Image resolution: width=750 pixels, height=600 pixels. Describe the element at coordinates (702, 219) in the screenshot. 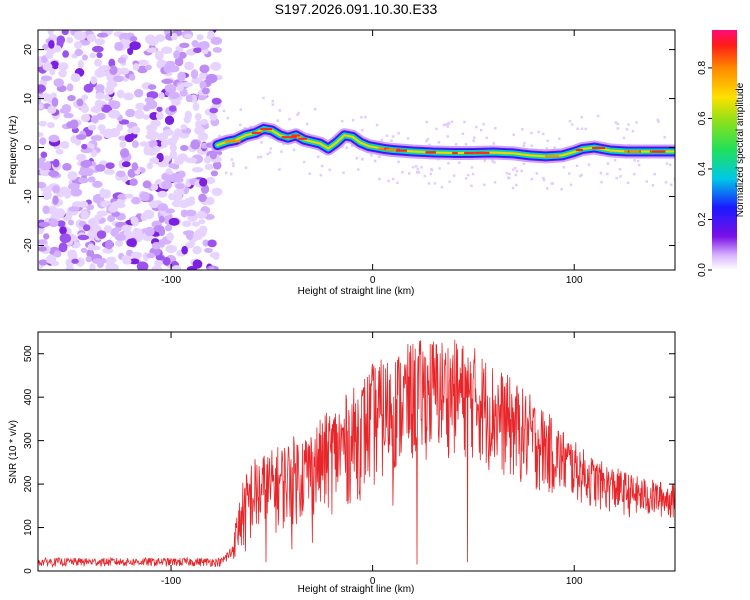

I see `colorbar-tick-label: 0.2` at that location.